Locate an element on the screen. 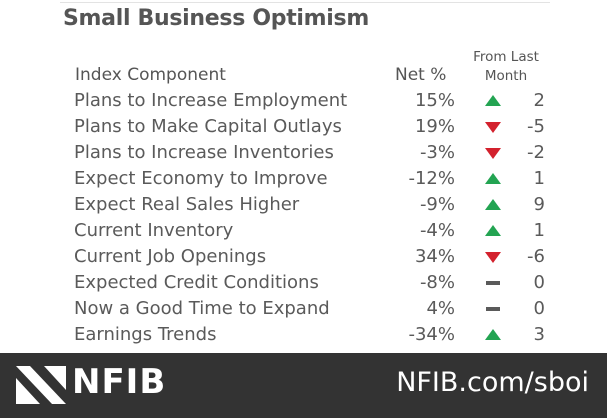  table-row: Expect Real Sales Higher -9% 9 is located at coordinates (303, 205).